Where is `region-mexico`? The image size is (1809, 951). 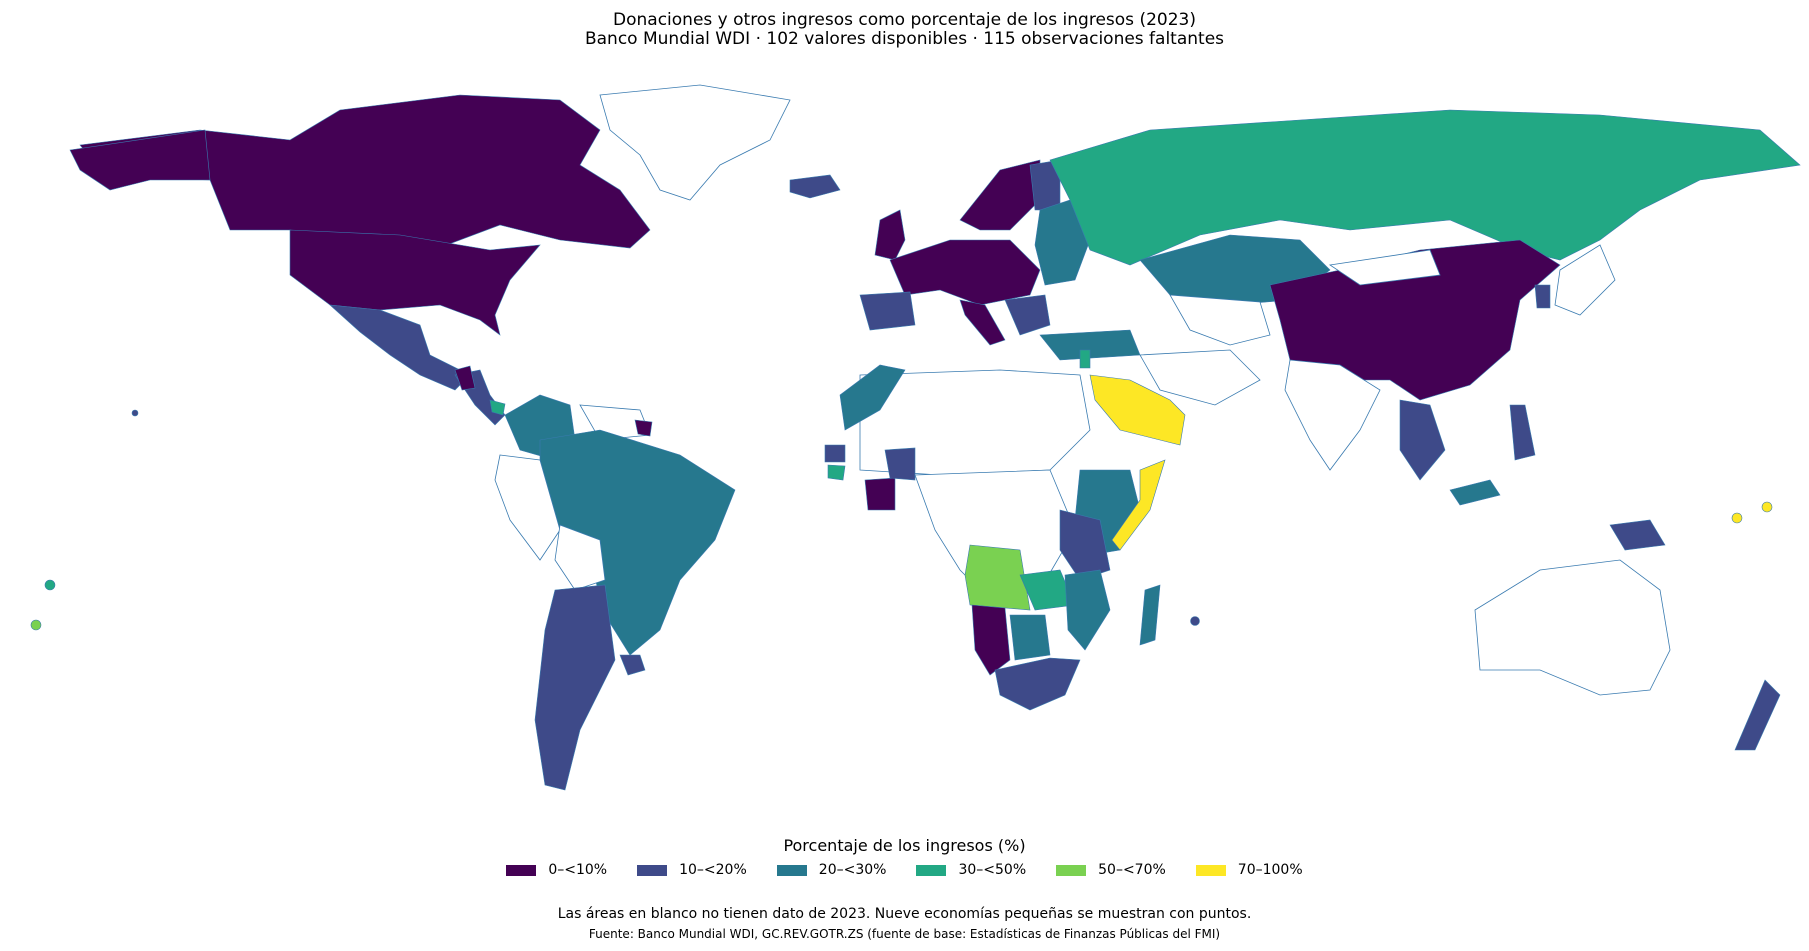 region-mexico is located at coordinates (400, 347).